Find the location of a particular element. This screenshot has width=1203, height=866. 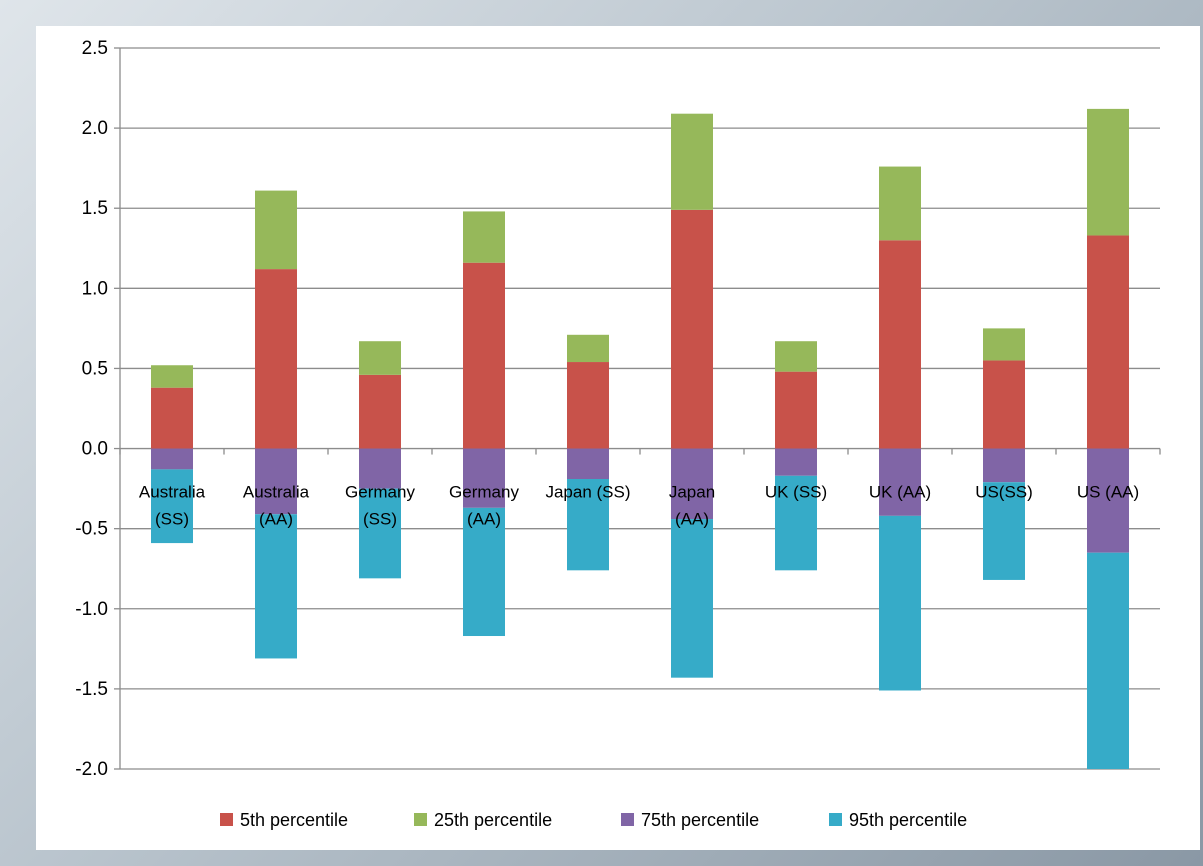

y-tick-label: 0.0 is located at coordinates (95, 449).